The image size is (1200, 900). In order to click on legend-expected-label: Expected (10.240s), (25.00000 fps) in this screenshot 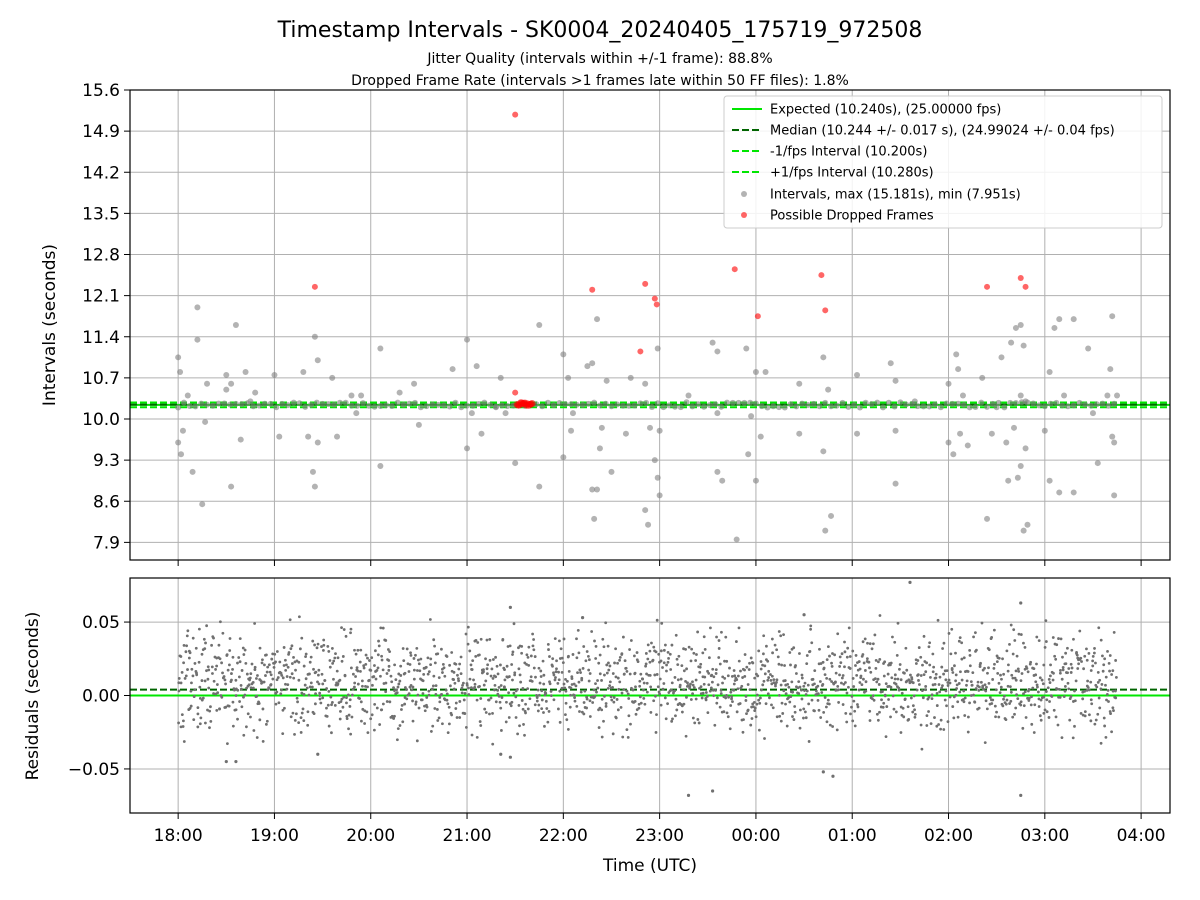, I will do `click(885, 110)`.